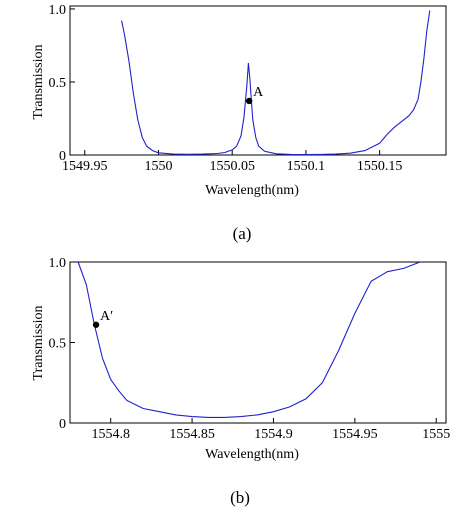 Image resolution: width=463 pixels, height=513 pixels. I want to click on caption-b: (b), so click(240, 497).